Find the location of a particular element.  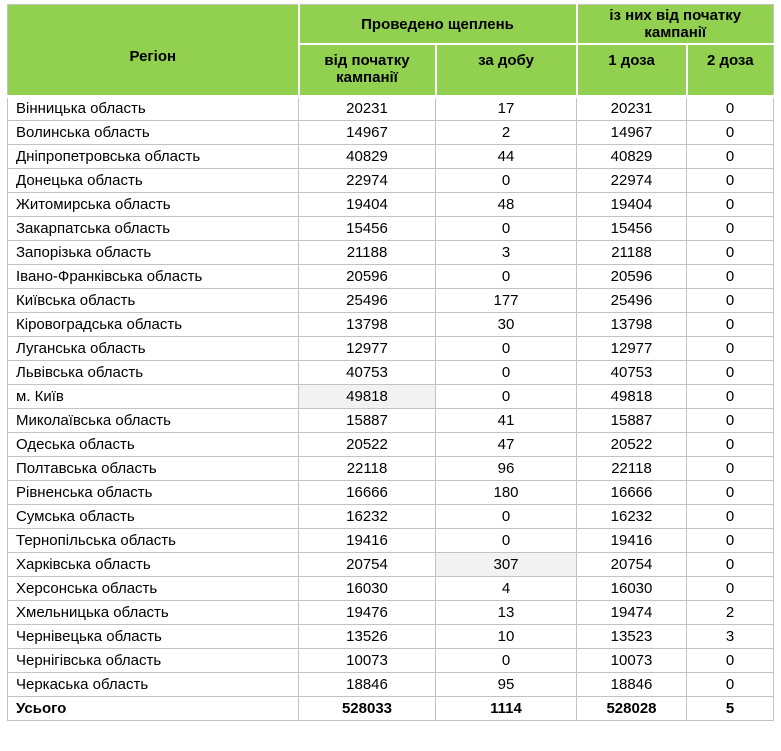

value-cell: 44 is located at coordinates (506, 156).